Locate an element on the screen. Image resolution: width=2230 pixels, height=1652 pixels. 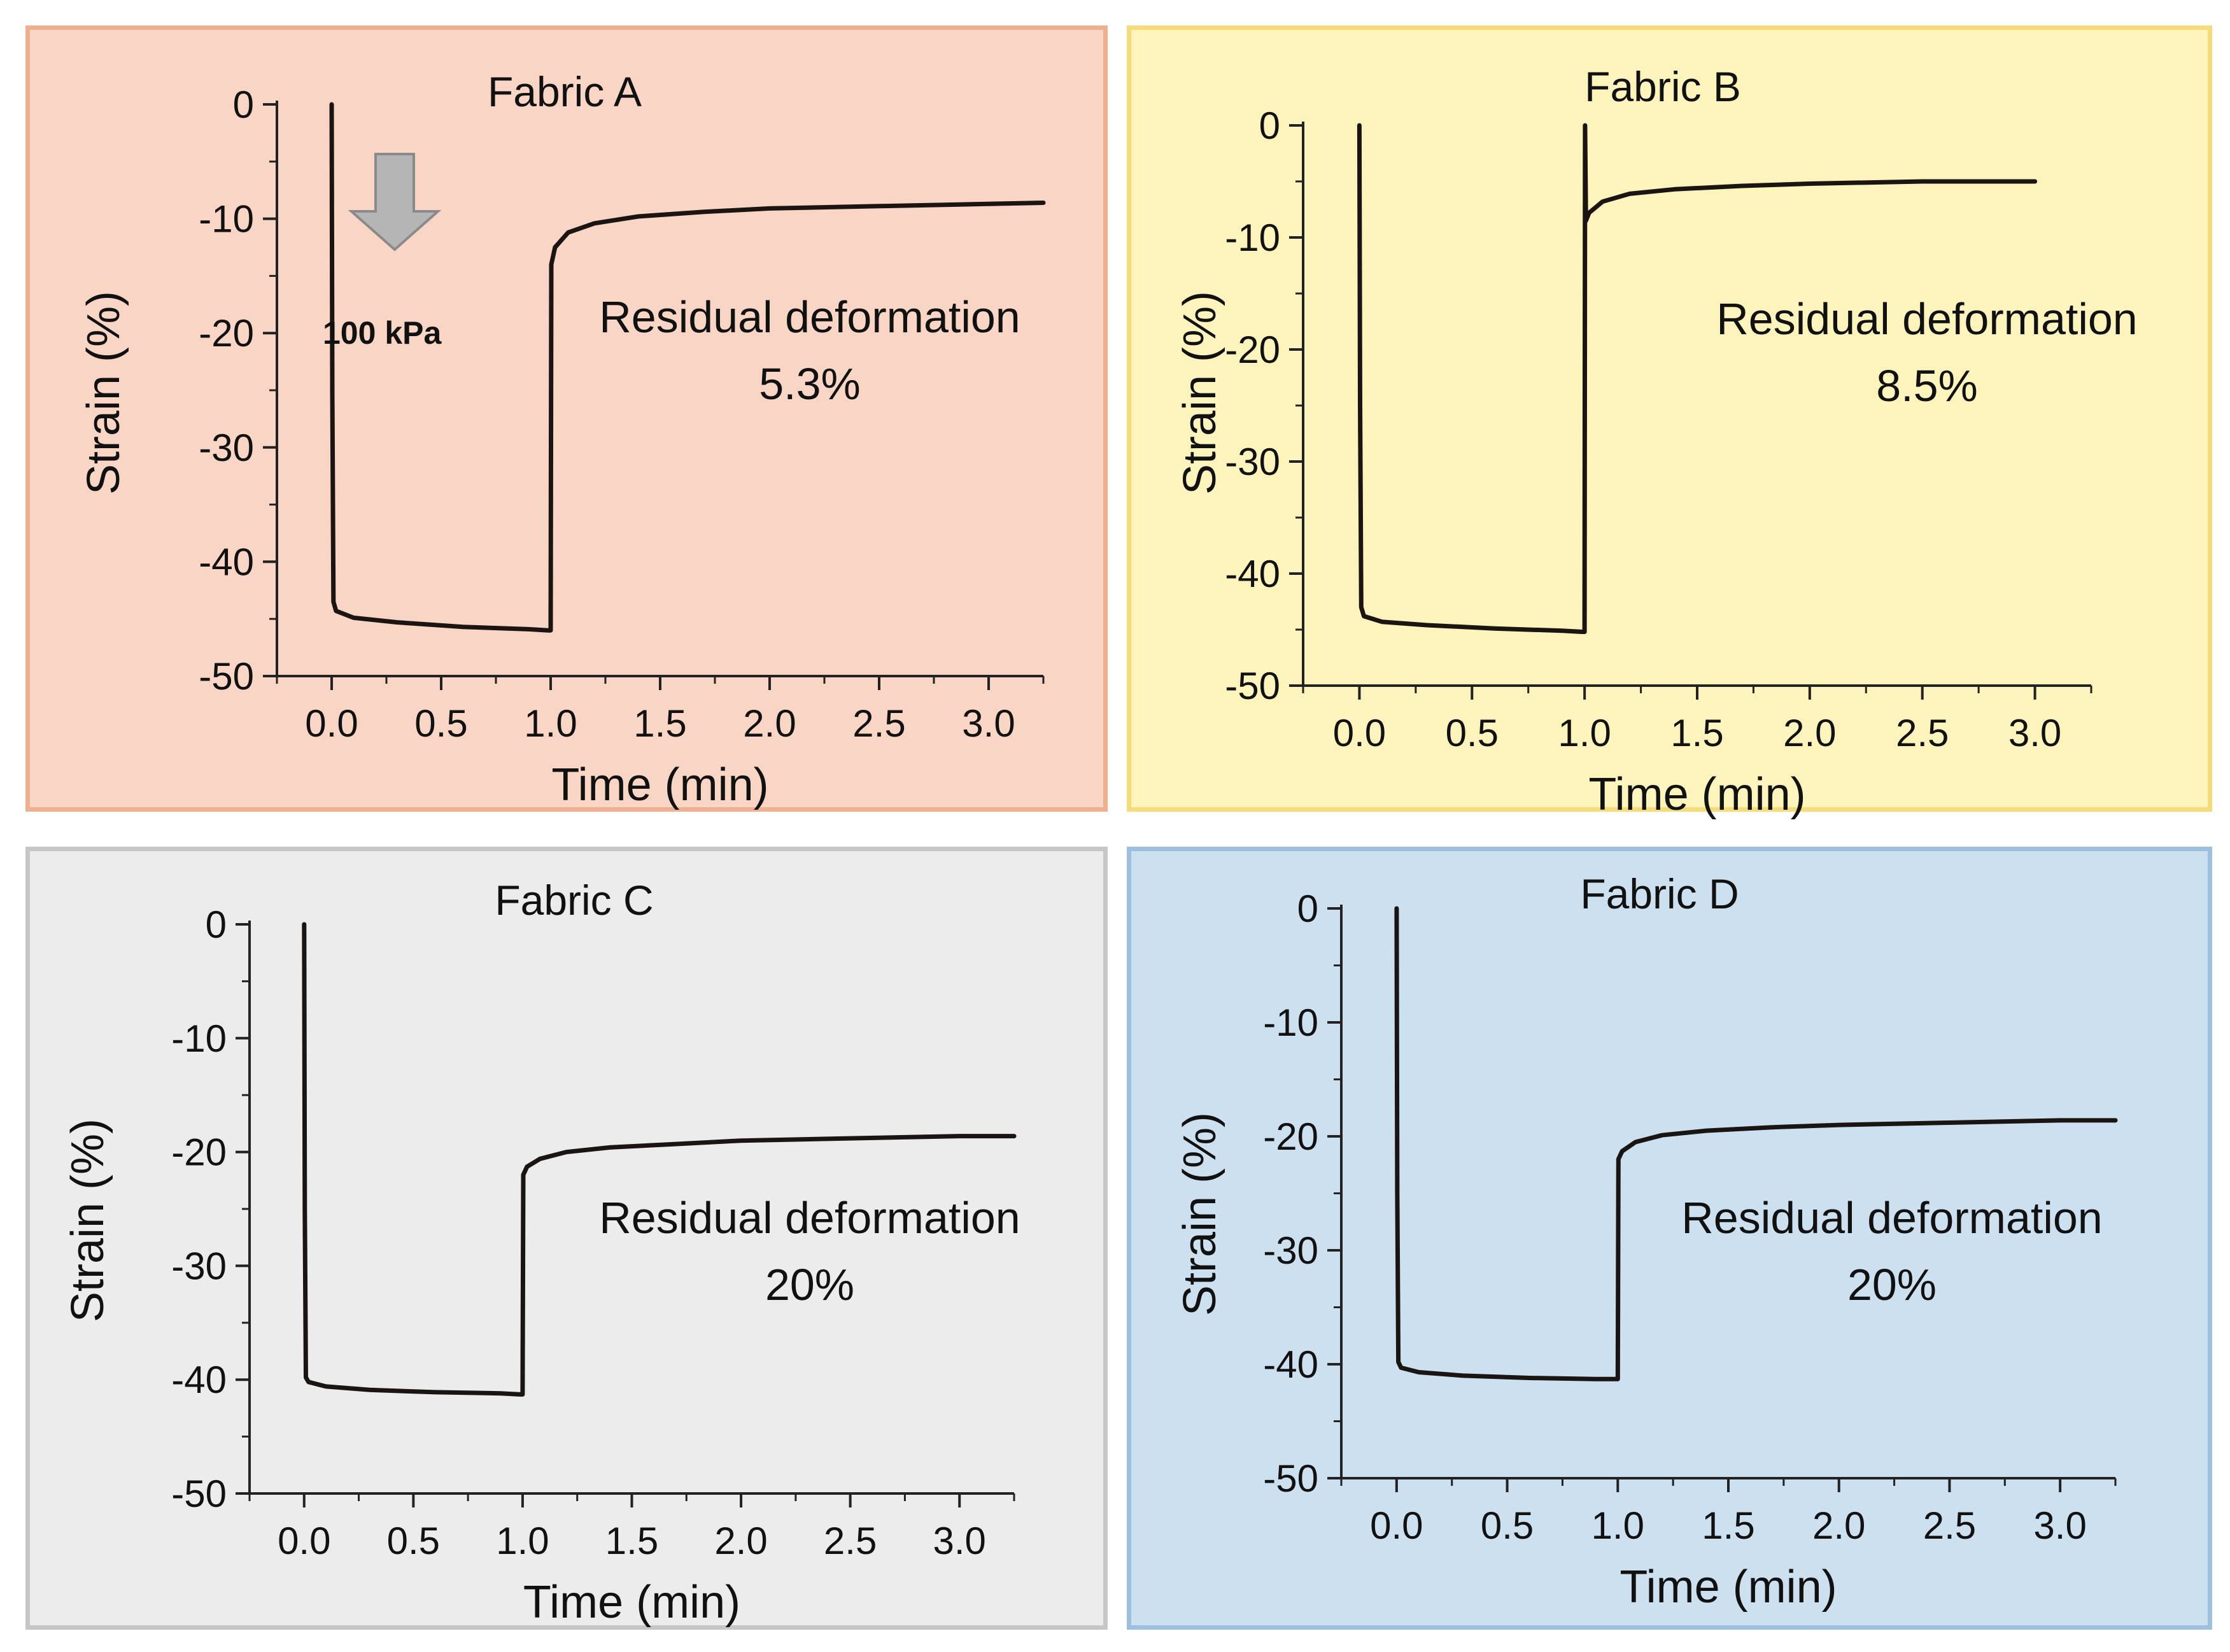
residual-deformation-value: 8.5% is located at coordinates (1927, 386).